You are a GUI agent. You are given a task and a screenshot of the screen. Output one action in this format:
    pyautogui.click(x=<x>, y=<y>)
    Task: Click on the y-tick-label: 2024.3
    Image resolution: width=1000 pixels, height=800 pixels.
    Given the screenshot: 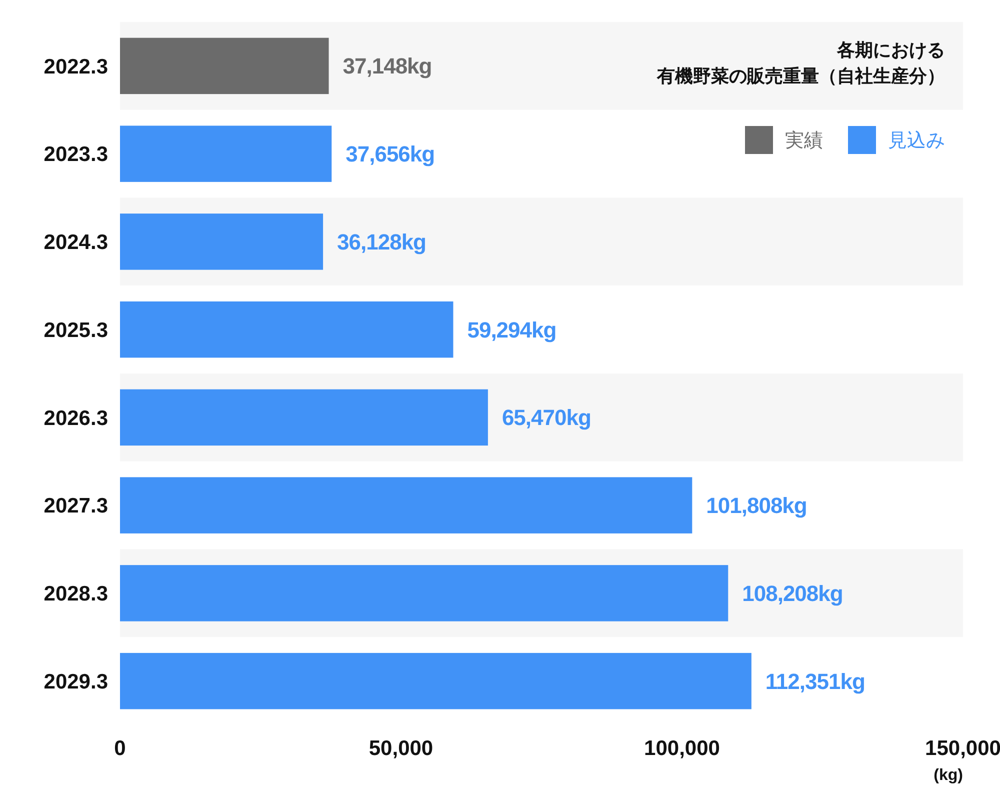 What is the action you would take?
    pyautogui.click(x=76, y=242)
    